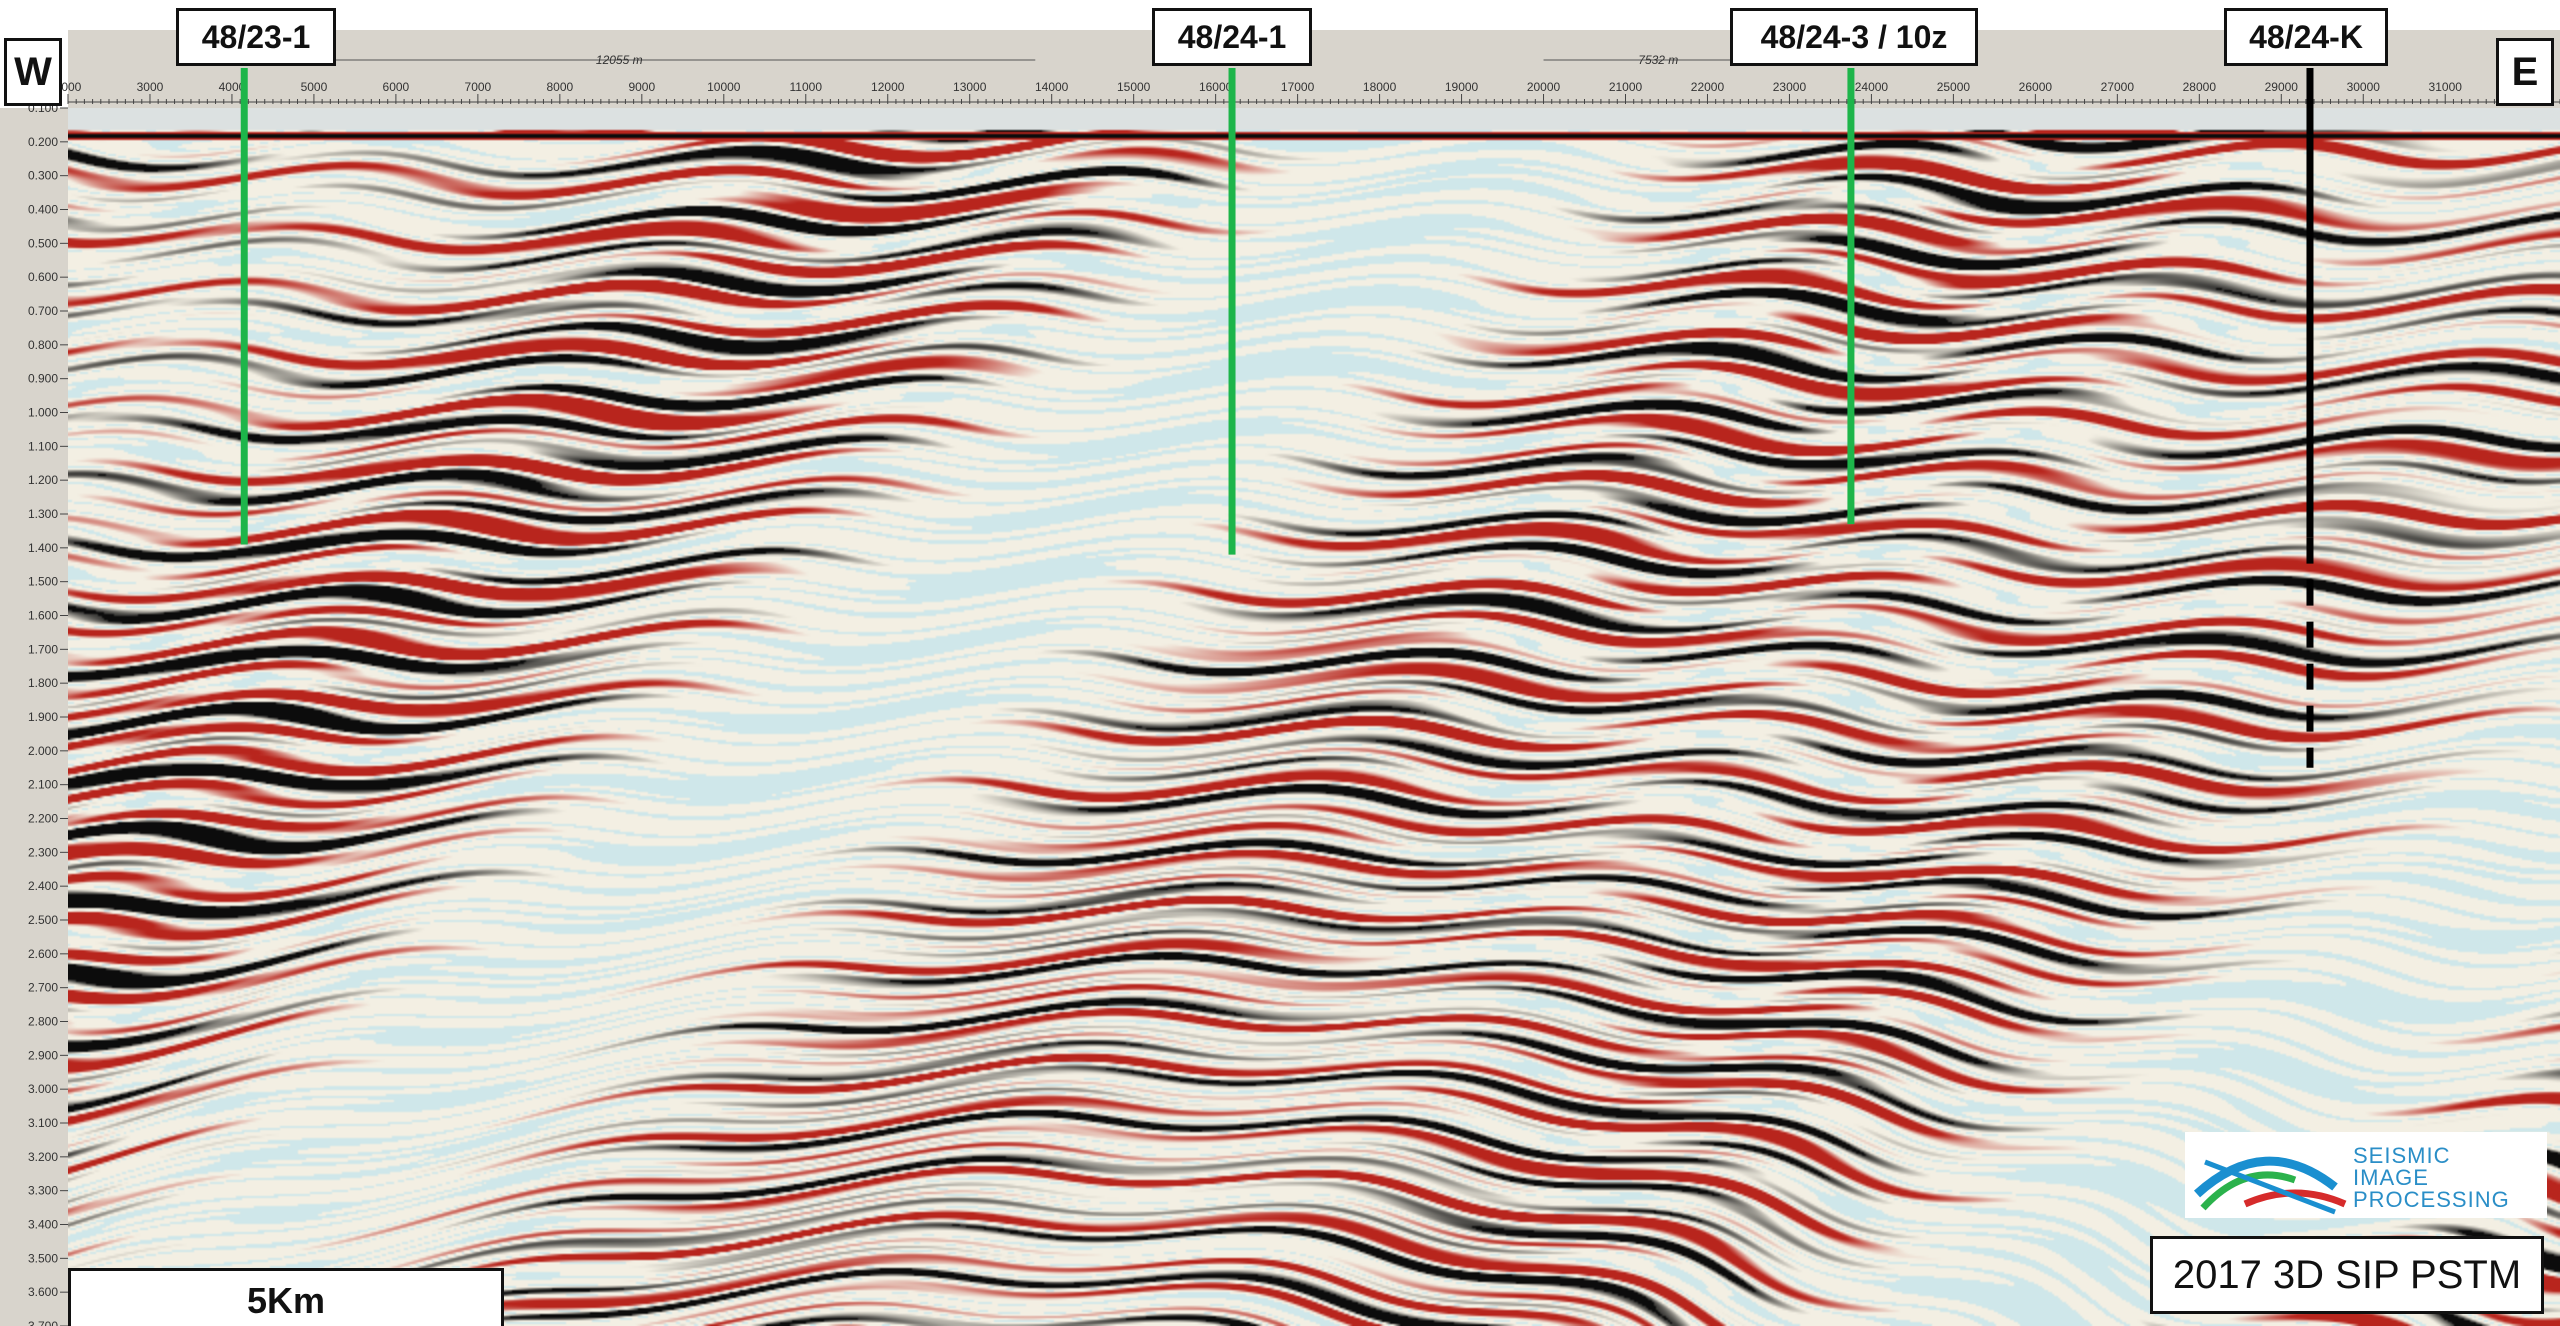 This screenshot has width=2560, height=1326. Describe the element at coordinates (2402, 1155) in the screenshot. I see `logo-text-line-1: SEISMIC` at that location.